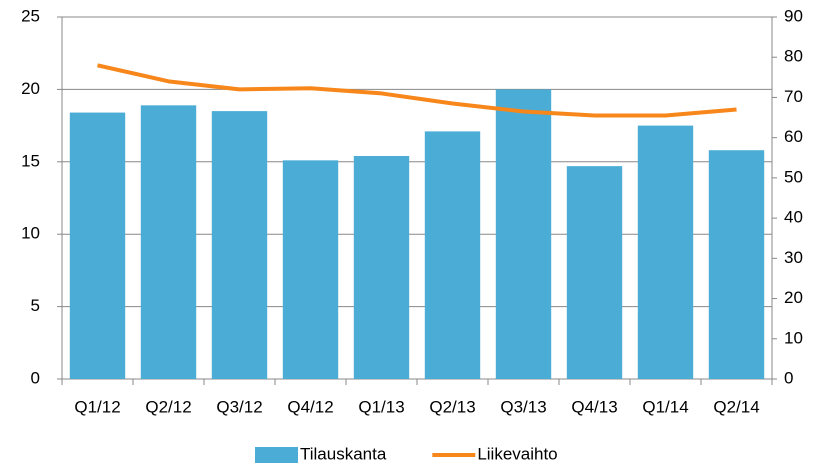  I want to click on y2-tick-label: 80, so click(793, 56).